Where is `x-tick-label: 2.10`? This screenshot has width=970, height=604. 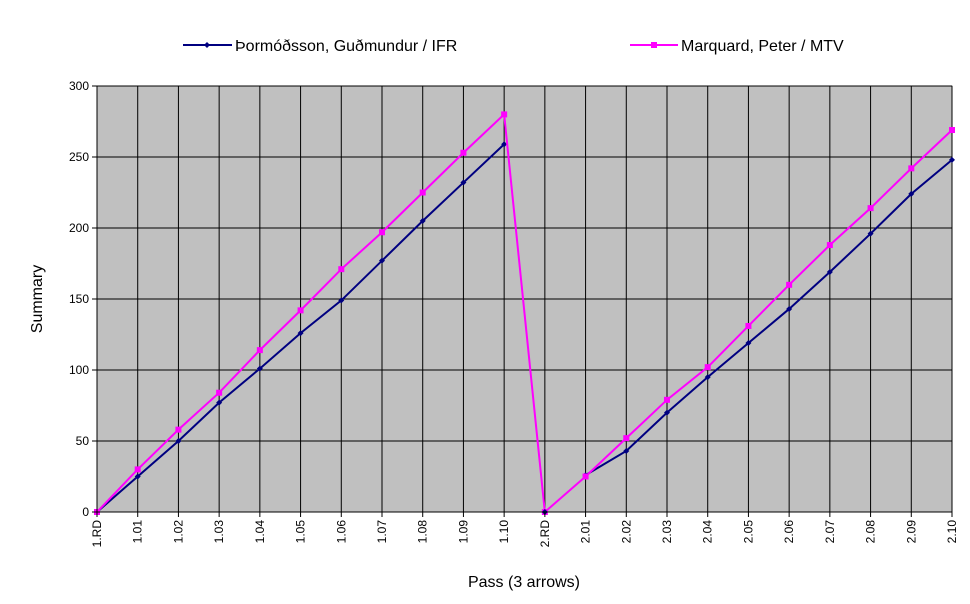 x-tick-label: 2.10 is located at coordinates (952, 532).